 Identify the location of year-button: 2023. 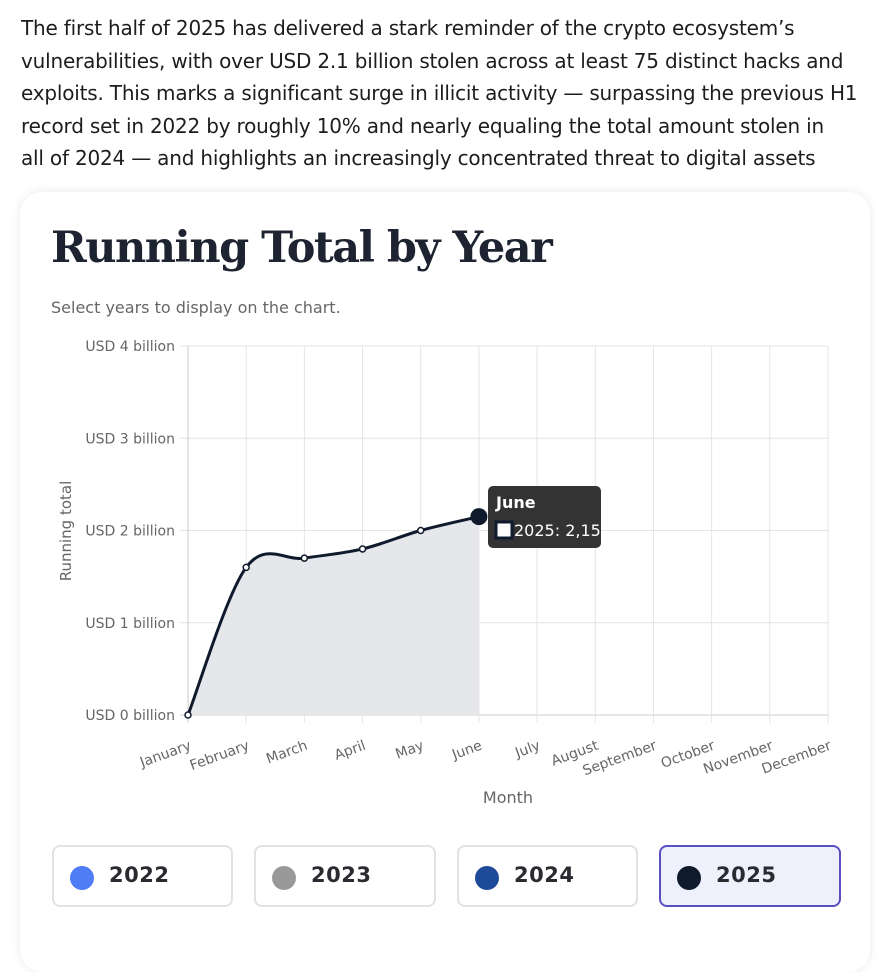
(345, 876).